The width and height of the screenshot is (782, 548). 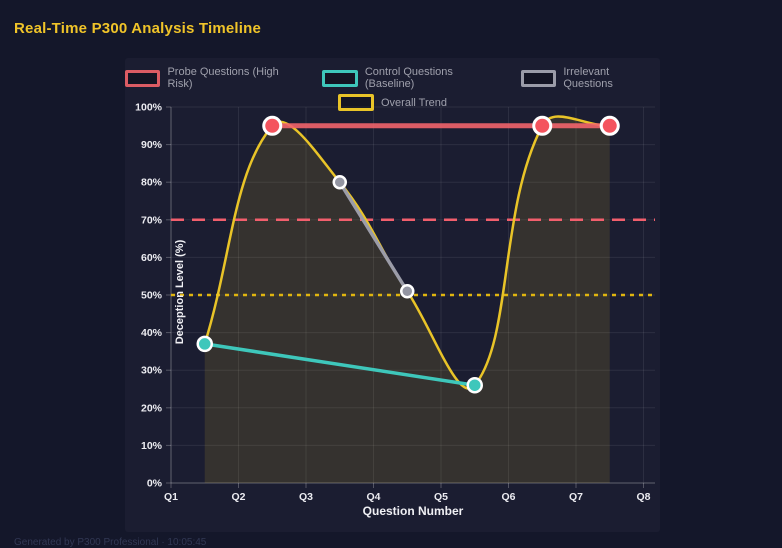 What do you see at coordinates (414, 102) in the screenshot?
I see `legend-label: Overall Trend` at bounding box center [414, 102].